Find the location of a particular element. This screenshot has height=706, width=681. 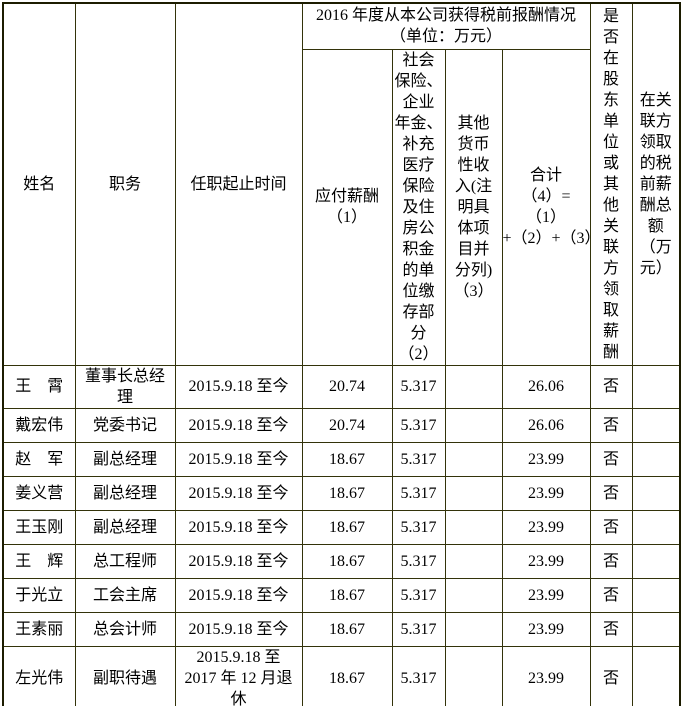

position-cell: 副职待遇 is located at coordinates (125, 675).